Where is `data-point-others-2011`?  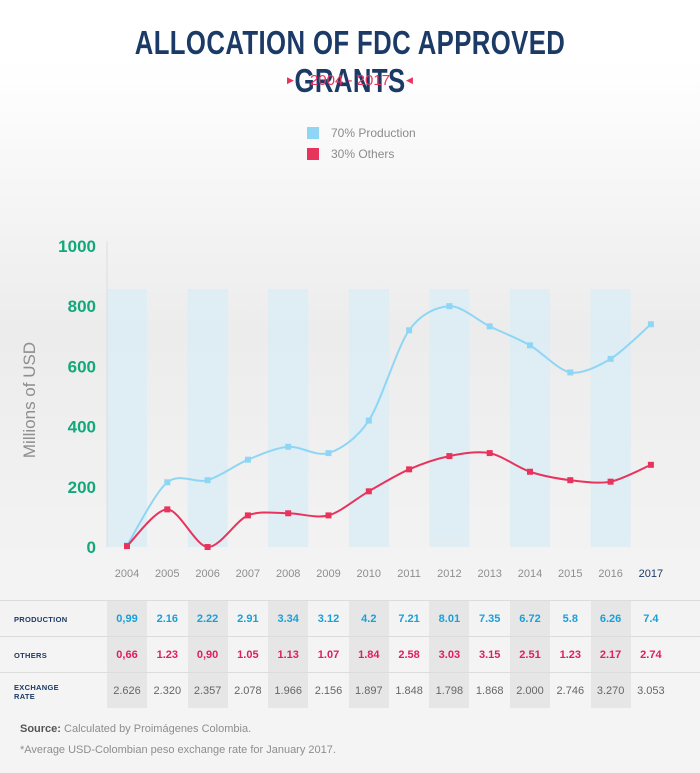 data-point-others-2011 is located at coordinates (409, 469).